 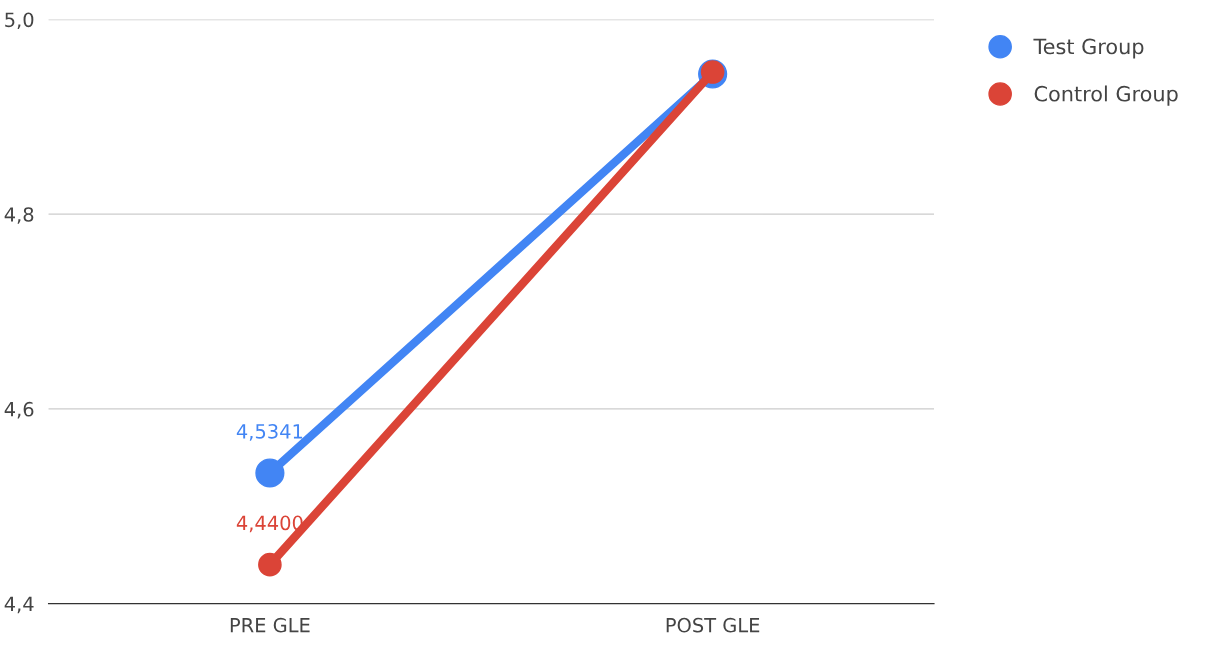 What do you see at coordinates (269, 432) in the screenshot?
I see `data-label: 4,5341` at bounding box center [269, 432].